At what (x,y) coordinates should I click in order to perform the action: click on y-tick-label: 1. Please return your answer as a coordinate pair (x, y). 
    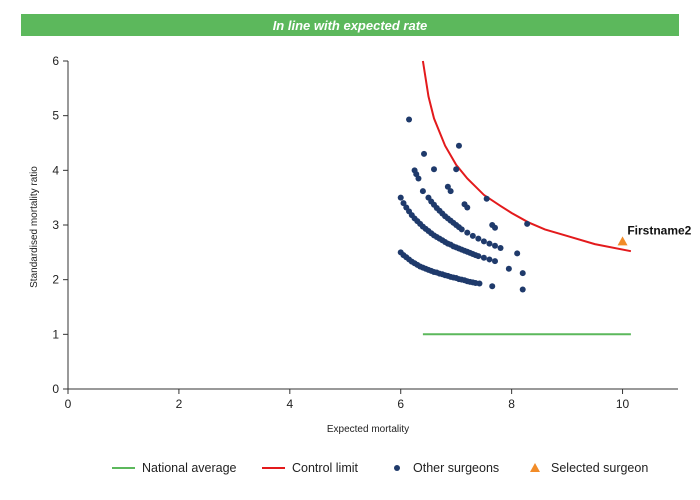
    Looking at the image, I should click on (55, 334).